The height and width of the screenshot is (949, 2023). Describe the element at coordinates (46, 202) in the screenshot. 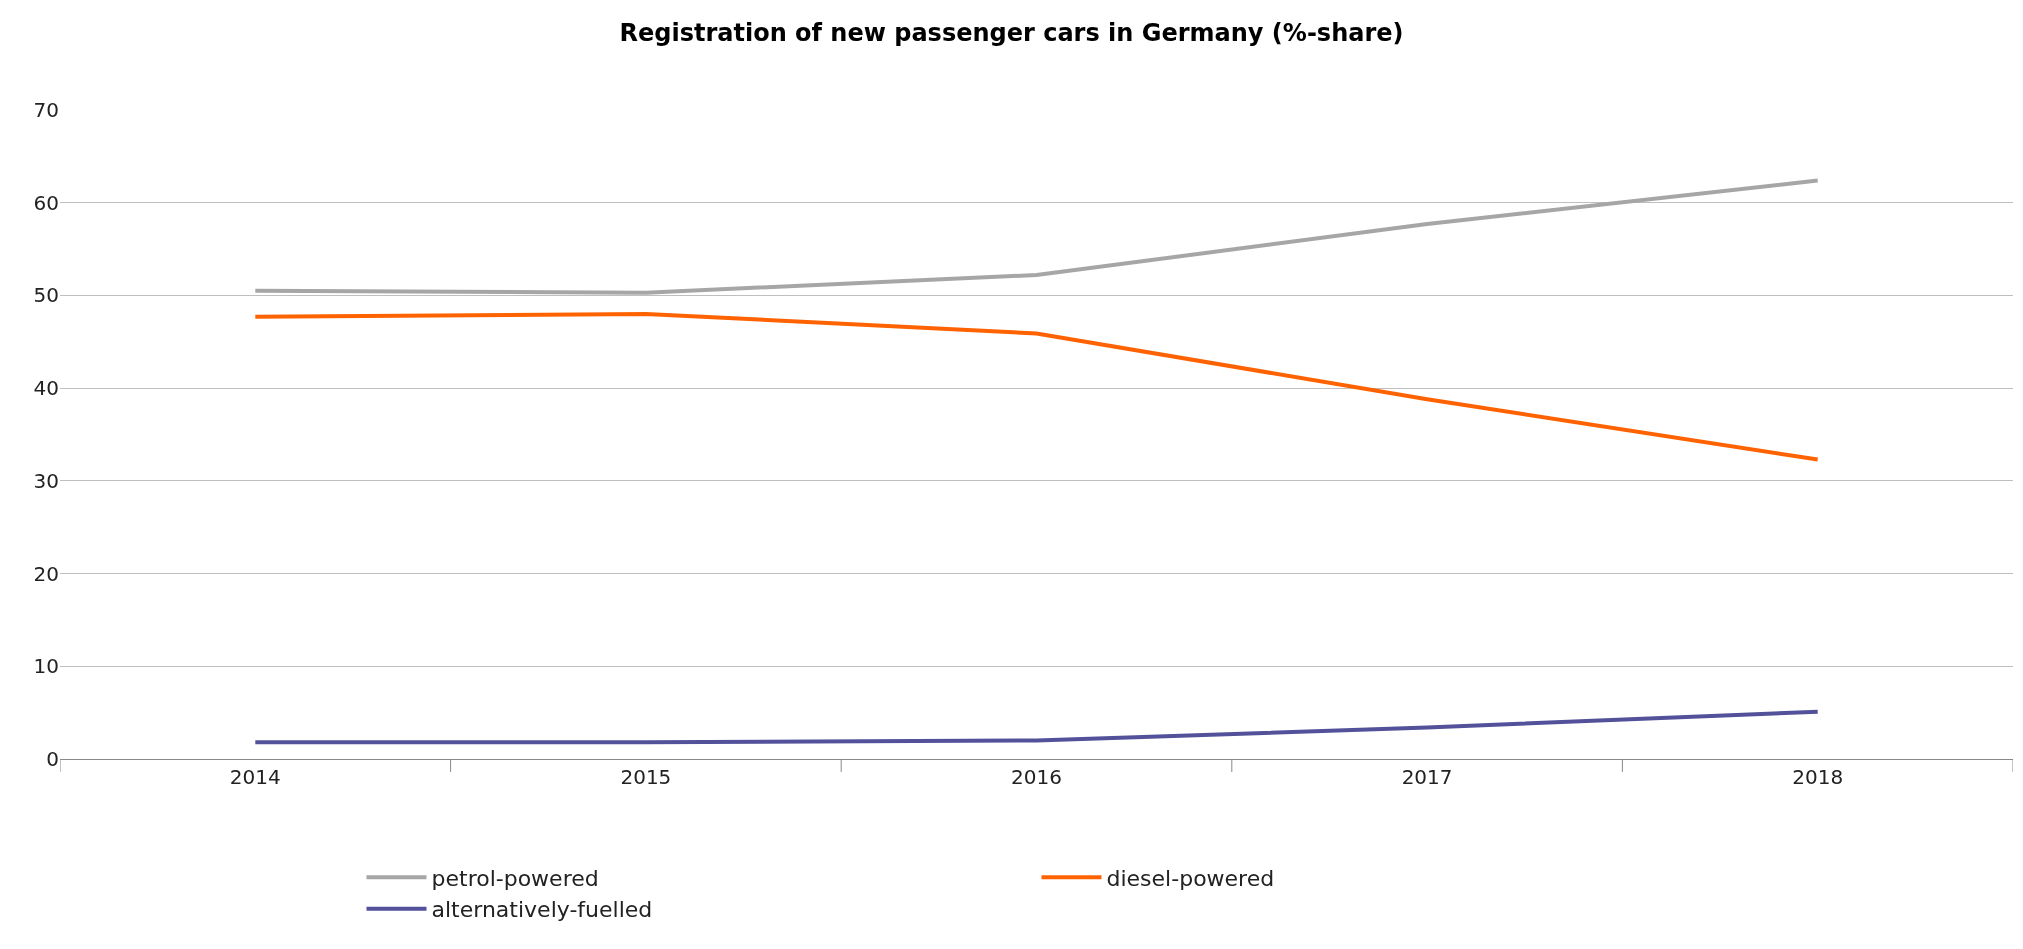

I see `y-tick-label: 60` at that location.